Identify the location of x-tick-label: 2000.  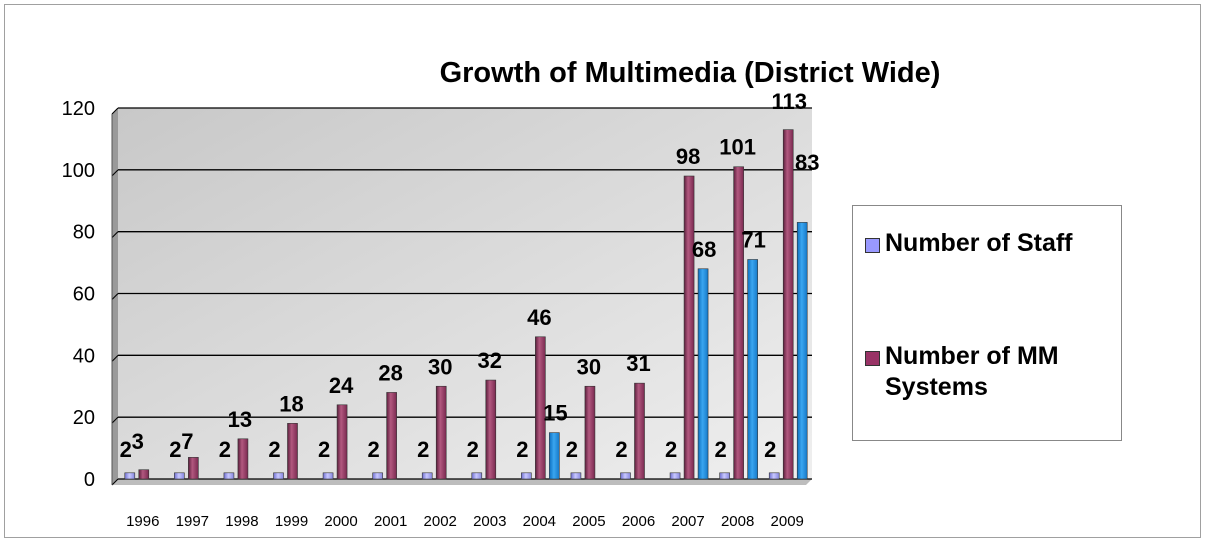
(340, 521).